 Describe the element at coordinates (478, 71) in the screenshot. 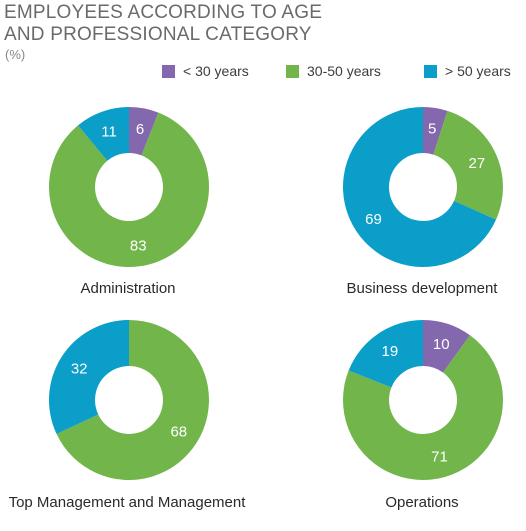

I see `legend-label-over-50: > 50 years` at that location.